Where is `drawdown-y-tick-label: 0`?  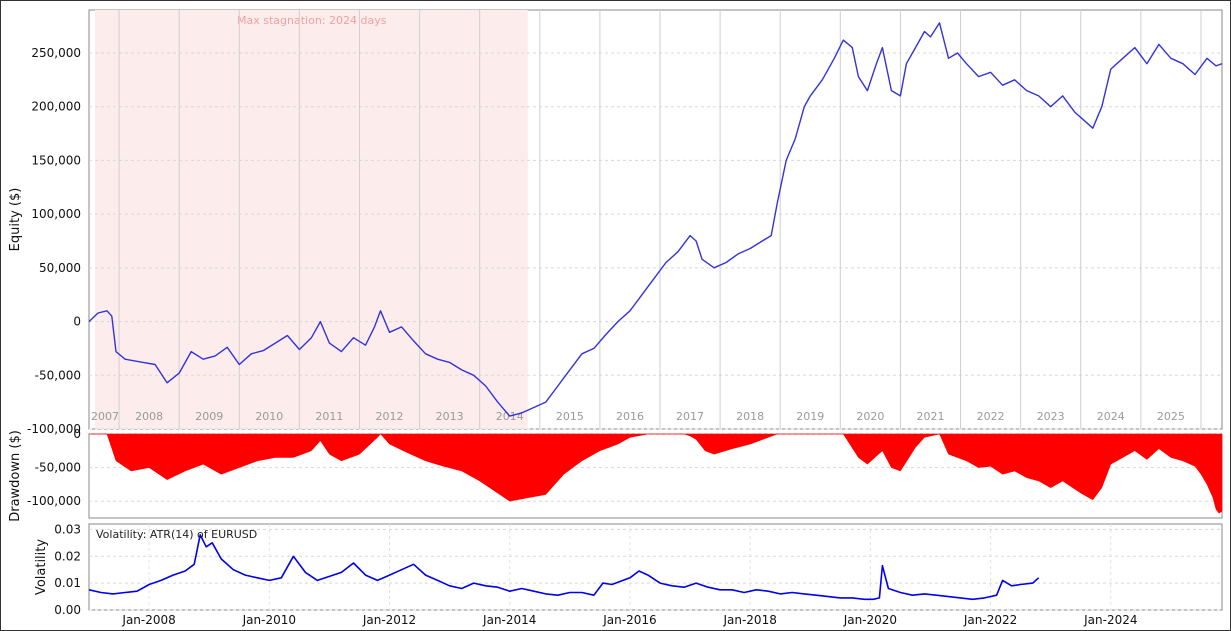
drawdown-y-tick-label: 0 is located at coordinates (77, 434).